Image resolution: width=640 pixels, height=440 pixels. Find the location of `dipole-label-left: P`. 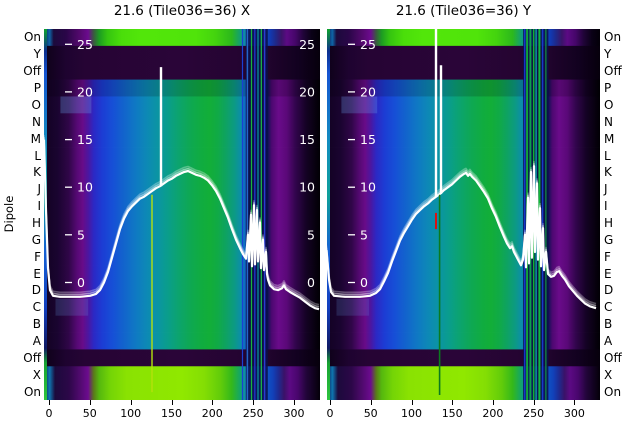

dipole-label-left: P is located at coordinates (37, 88).